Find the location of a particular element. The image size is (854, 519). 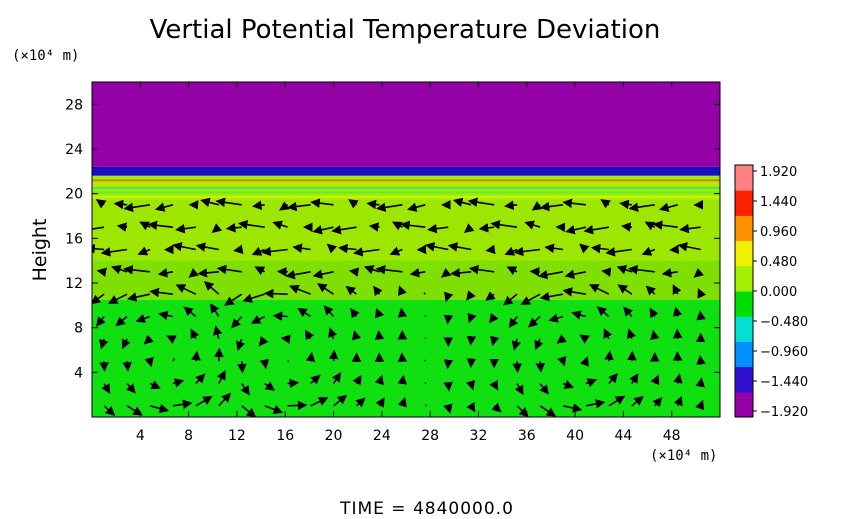

colorbar-tick-label: 0.000 is located at coordinates (778, 292).